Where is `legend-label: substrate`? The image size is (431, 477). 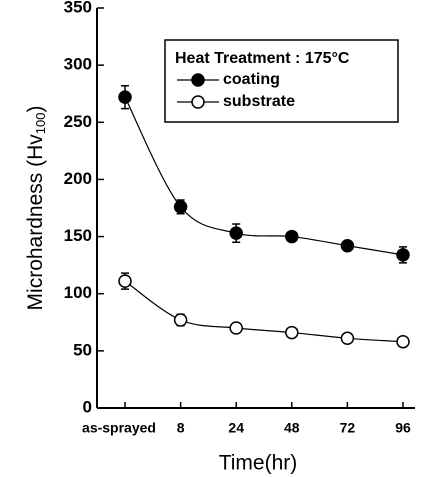 legend-label: substrate is located at coordinates (259, 101).